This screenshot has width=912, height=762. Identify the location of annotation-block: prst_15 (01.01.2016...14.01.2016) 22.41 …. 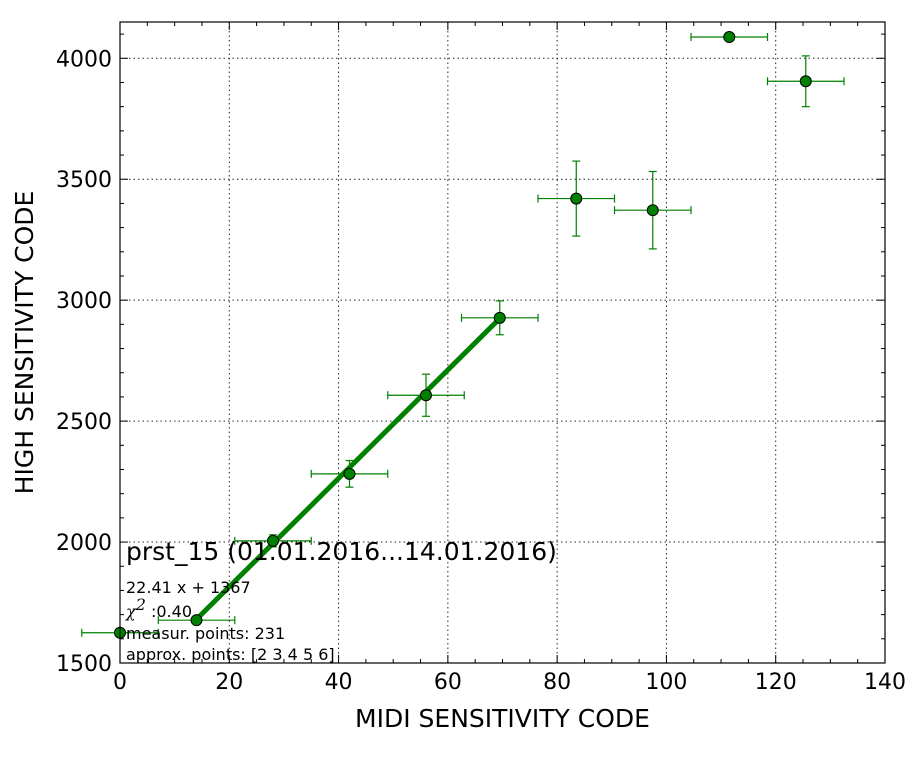
(341, 600).